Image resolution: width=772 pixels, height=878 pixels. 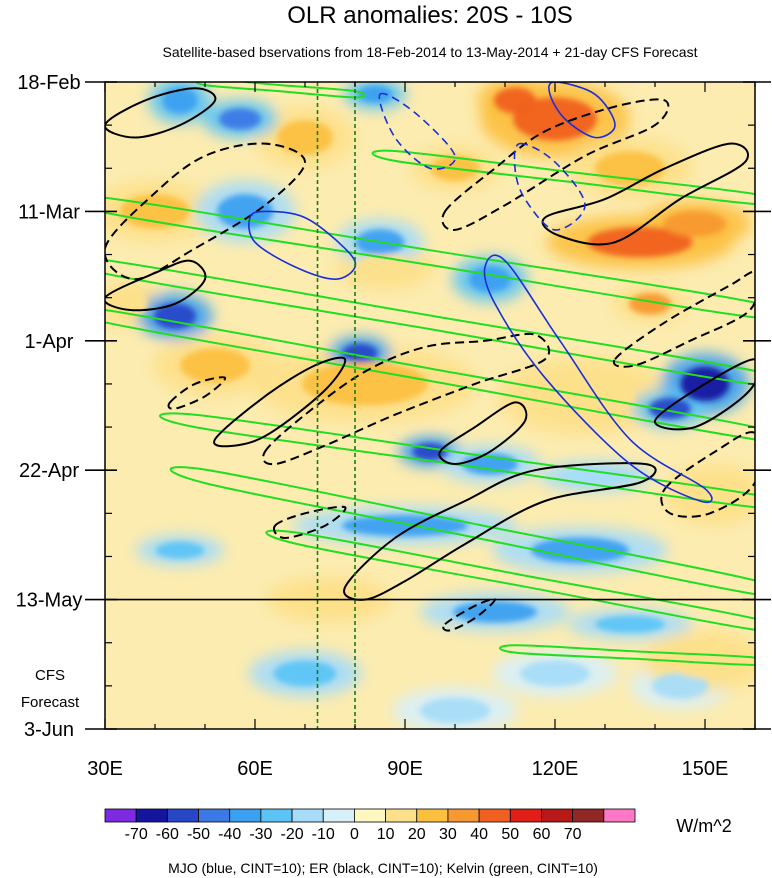 What do you see at coordinates (417, 834) in the screenshot?
I see `colorbar-label-9: 20` at bounding box center [417, 834].